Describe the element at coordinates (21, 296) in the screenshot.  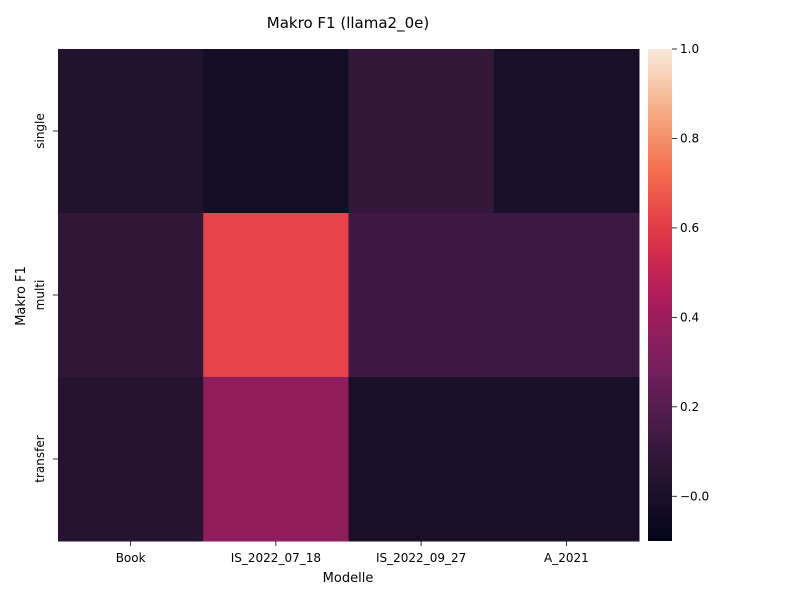
I see `y-axis-label: Makro F1` at that location.